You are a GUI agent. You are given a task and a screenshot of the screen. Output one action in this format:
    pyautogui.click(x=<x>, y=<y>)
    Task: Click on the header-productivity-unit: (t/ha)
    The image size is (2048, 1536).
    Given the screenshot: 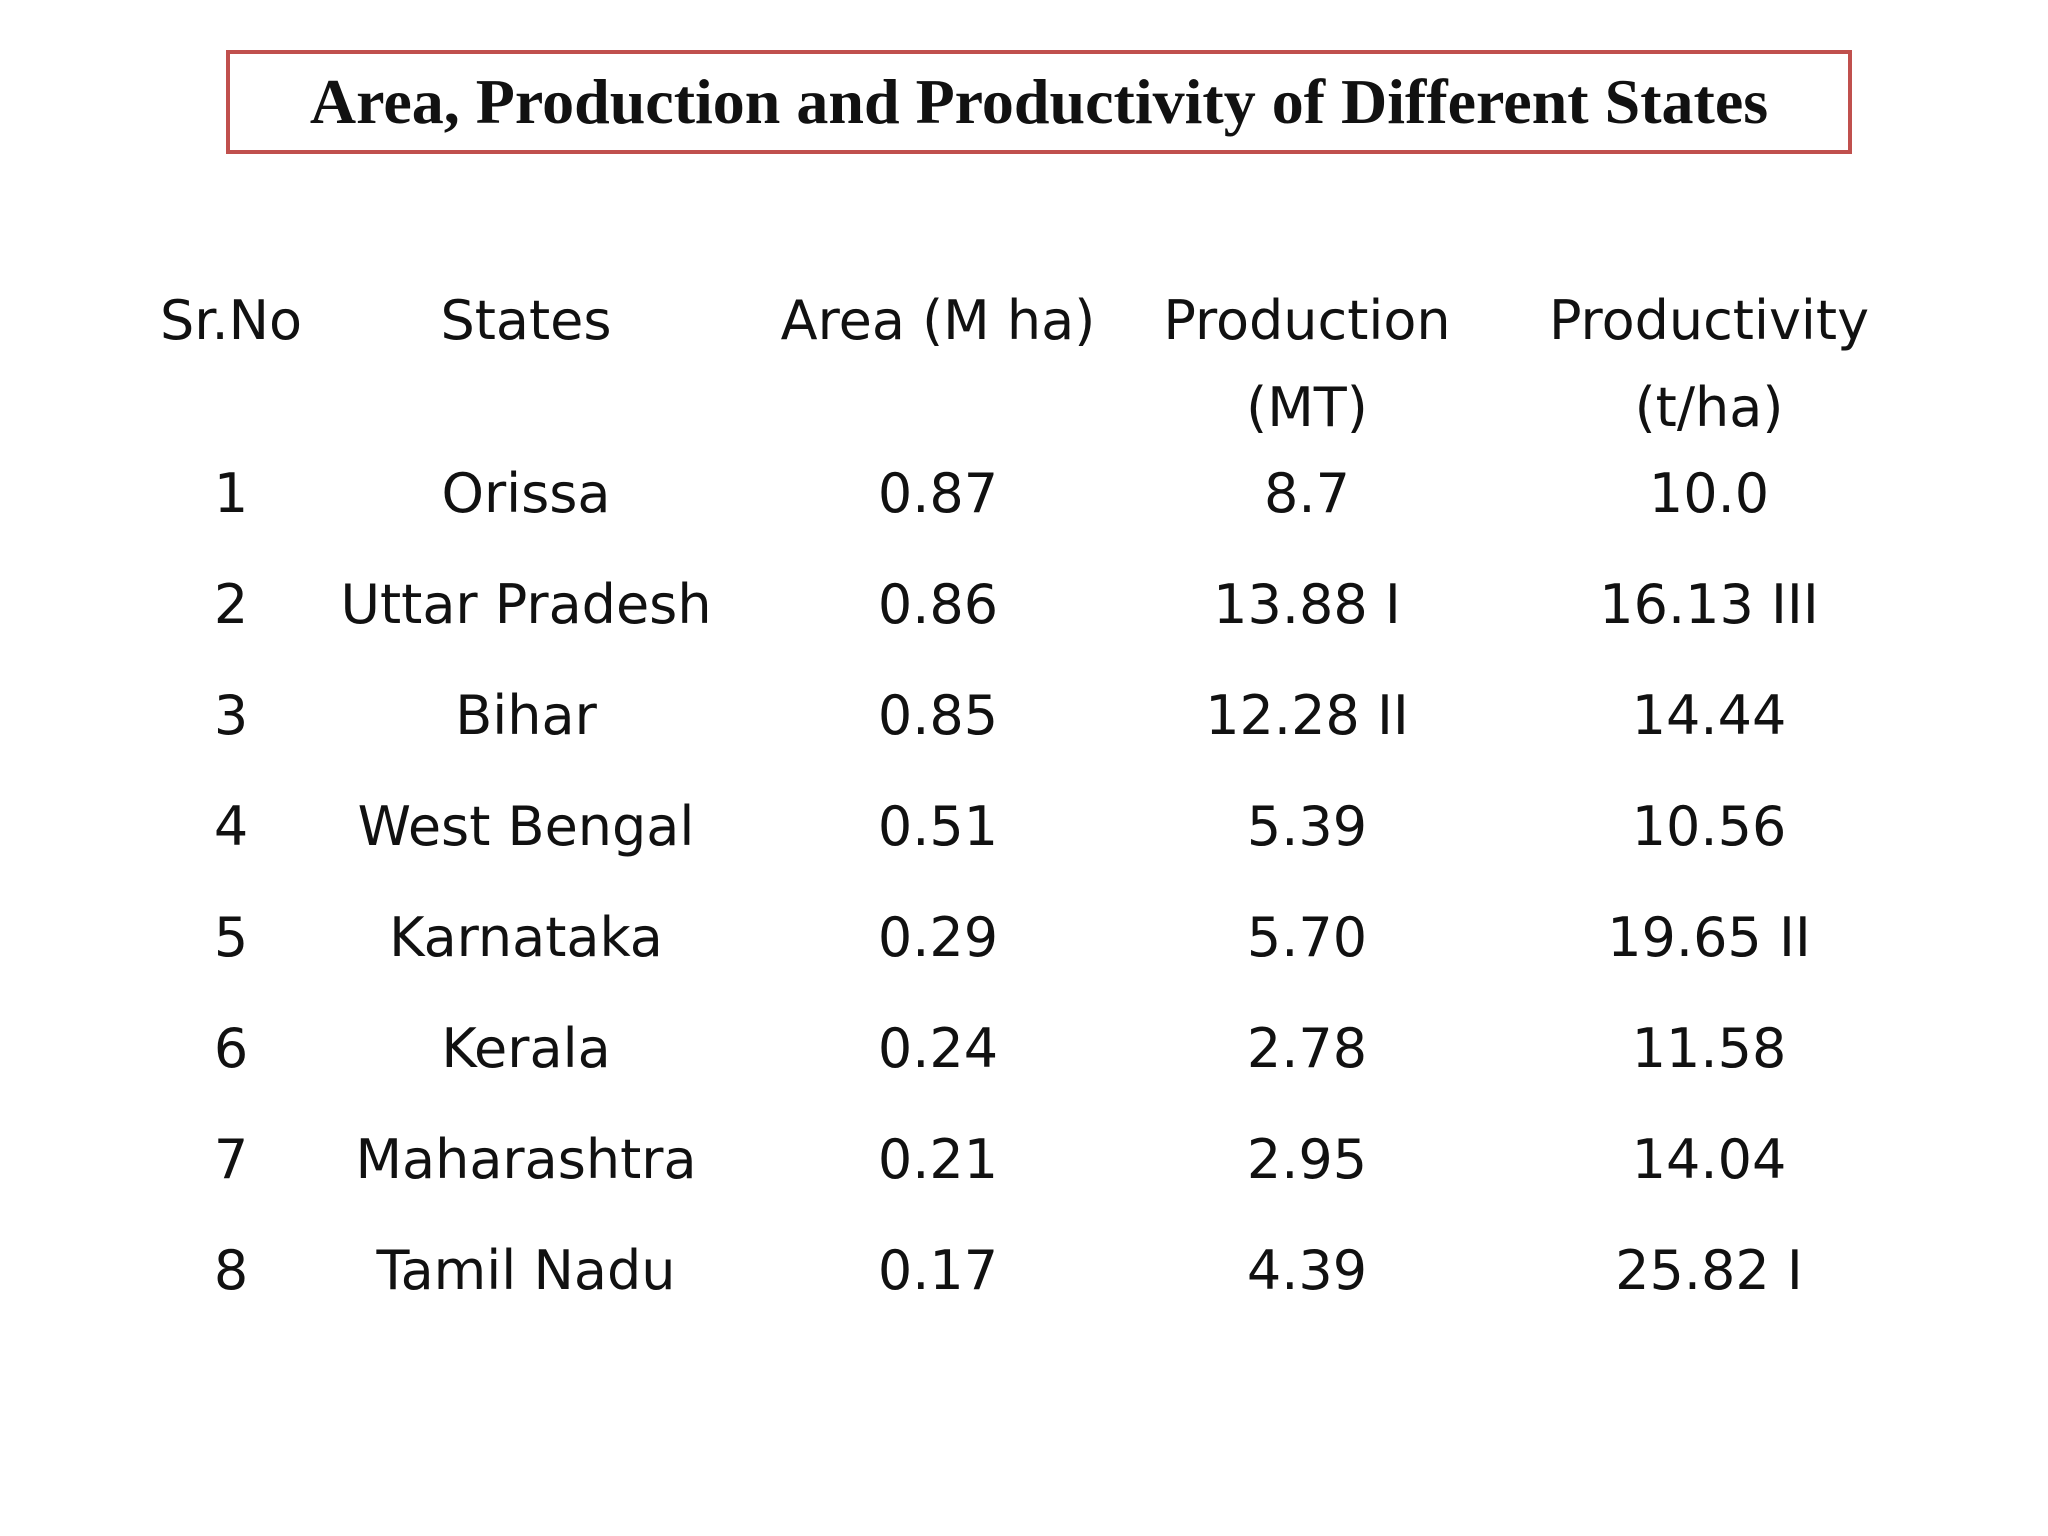 What is the action you would take?
    pyautogui.click(x=1709, y=407)
    